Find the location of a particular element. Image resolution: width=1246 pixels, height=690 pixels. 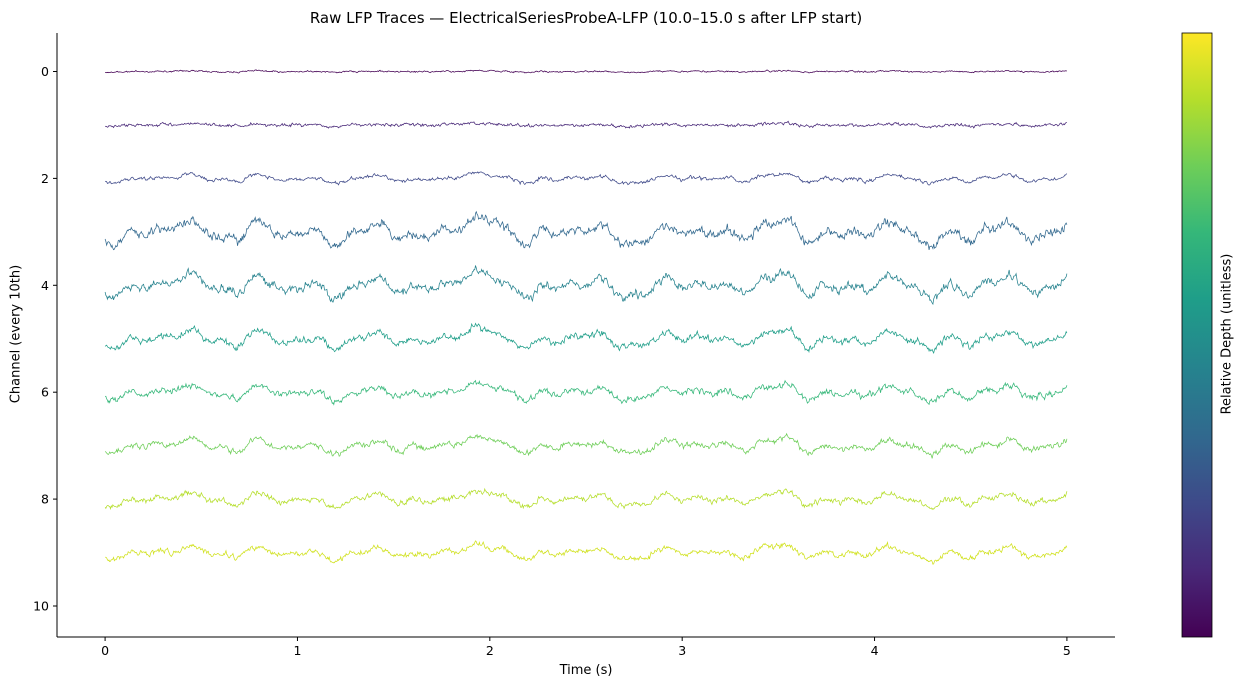

y-tick-label: 0 is located at coordinates (45, 71).